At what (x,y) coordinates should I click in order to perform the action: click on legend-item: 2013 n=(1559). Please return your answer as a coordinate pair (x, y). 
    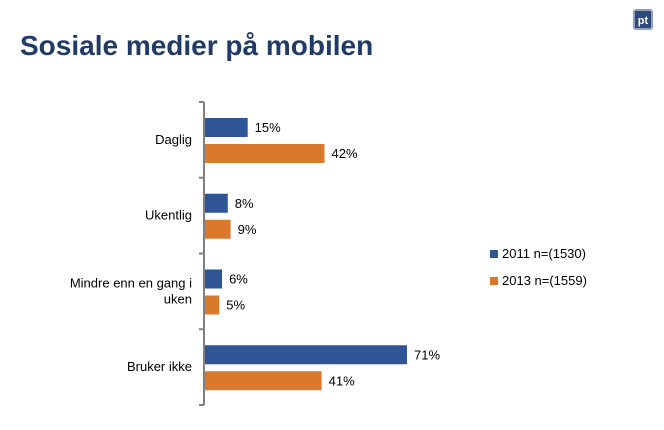
    Looking at the image, I should click on (538, 280).